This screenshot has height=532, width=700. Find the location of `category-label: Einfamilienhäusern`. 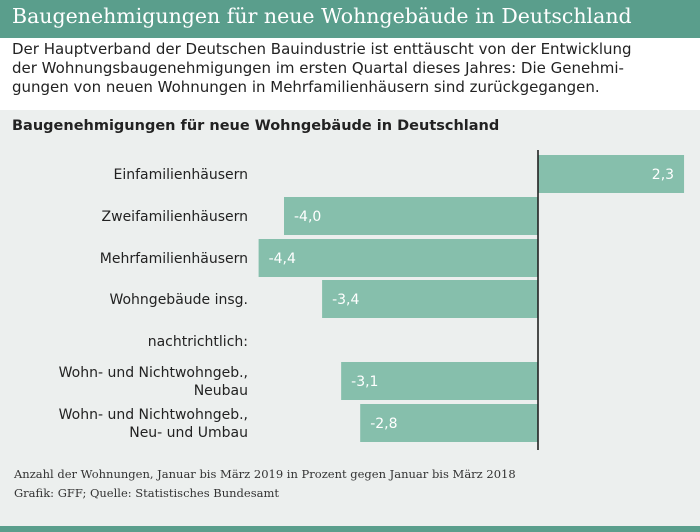

category-label: Einfamilienhäusern is located at coordinates (180, 175).